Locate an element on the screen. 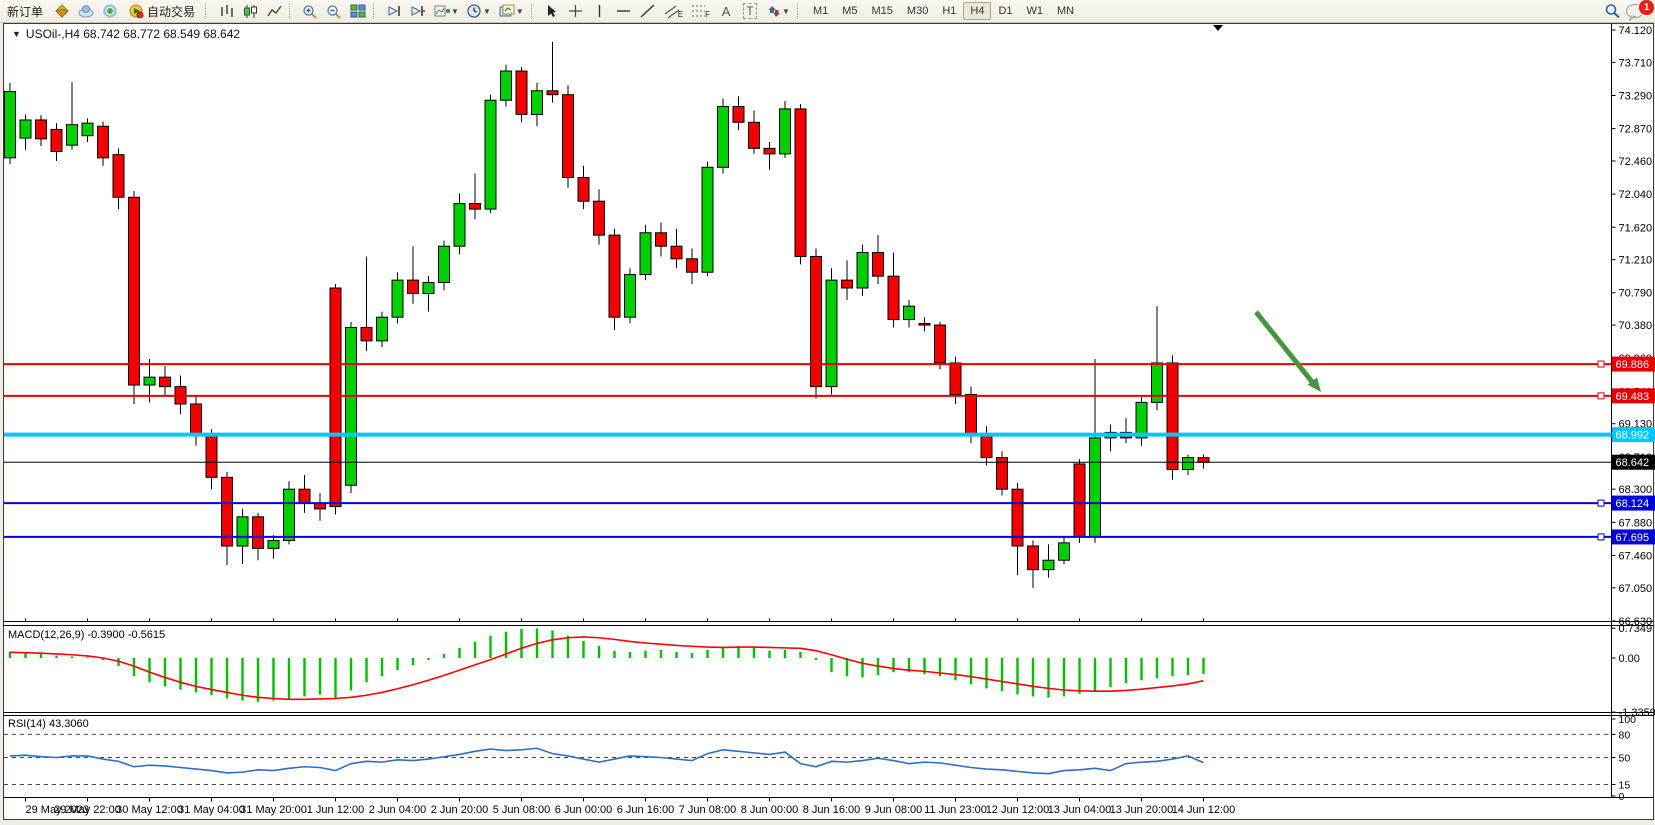 The width and height of the screenshot is (1655, 825). timeframe-button-H1: H1 is located at coordinates (949, 11).